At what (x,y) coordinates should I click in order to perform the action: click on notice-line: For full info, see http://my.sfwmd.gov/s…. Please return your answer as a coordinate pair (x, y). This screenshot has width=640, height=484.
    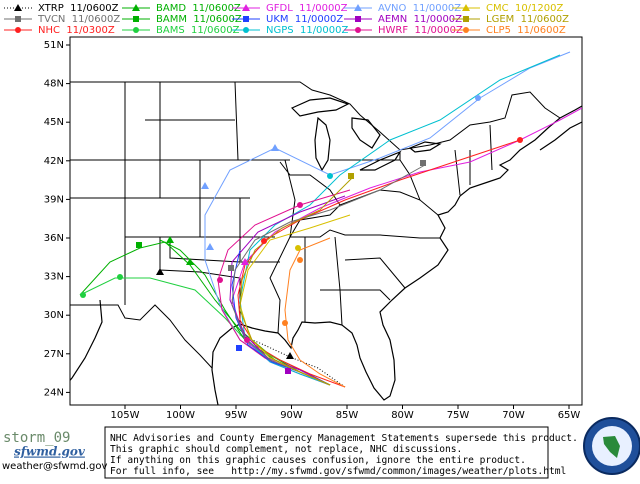
    Looking at the image, I should click on (338, 471).